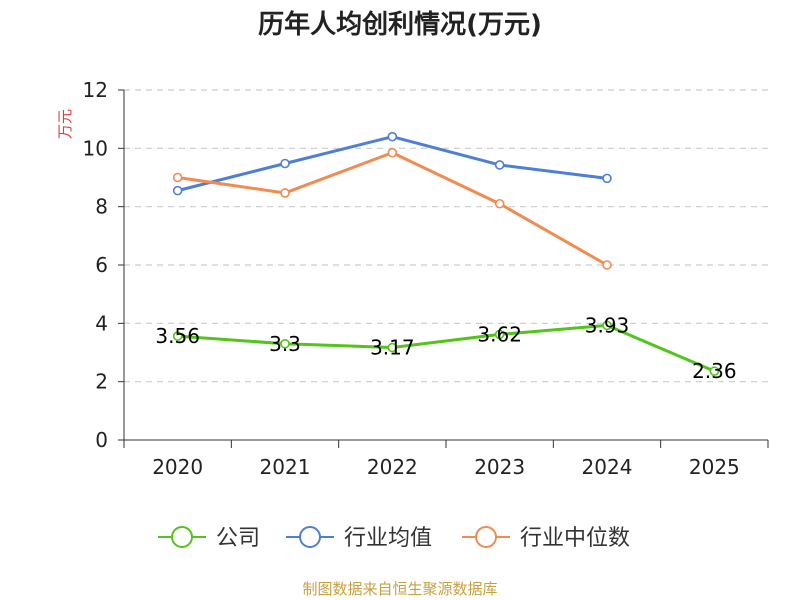  I want to click on legend-label: 行业中位数, so click(575, 538).